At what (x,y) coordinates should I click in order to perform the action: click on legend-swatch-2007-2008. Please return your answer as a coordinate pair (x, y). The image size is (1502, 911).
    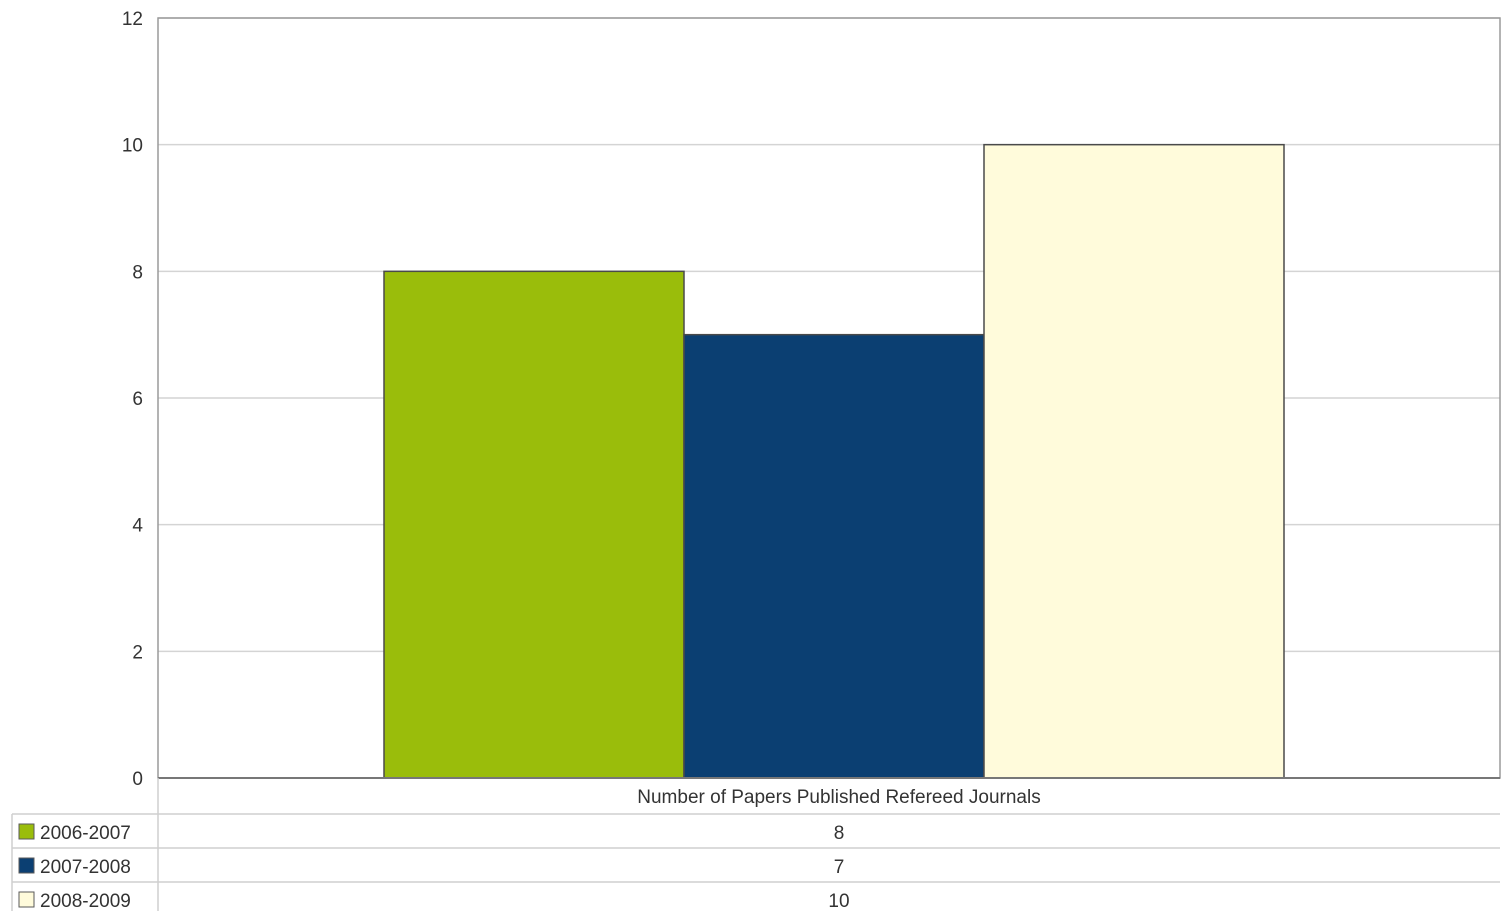
    Looking at the image, I should click on (26, 865).